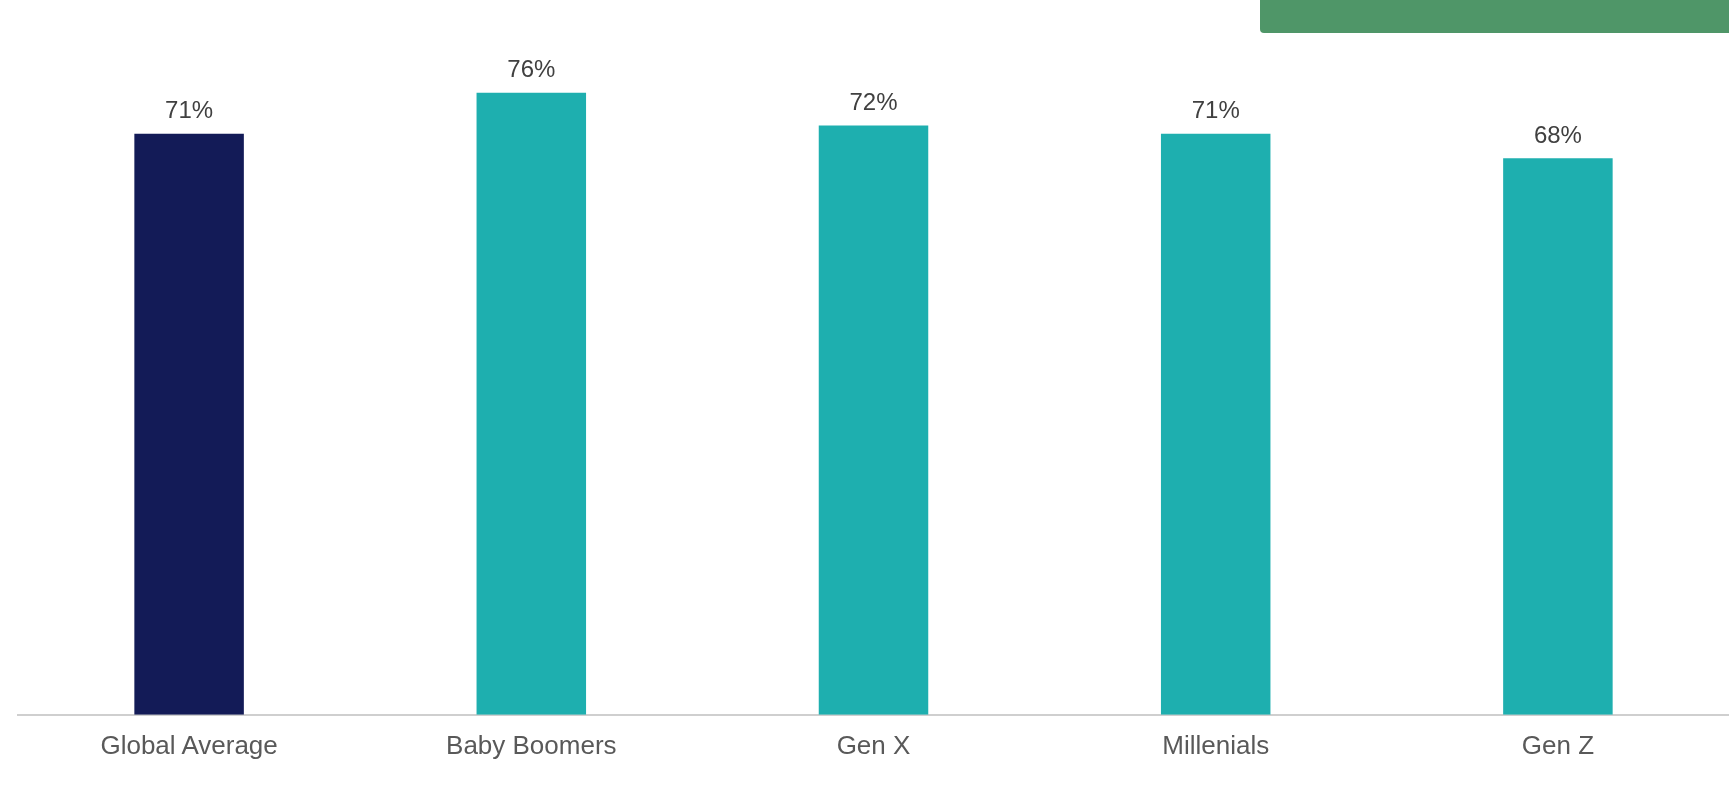  What do you see at coordinates (531, 69) in the screenshot?
I see `data-label: 76%` at bounding box center [531, 69].